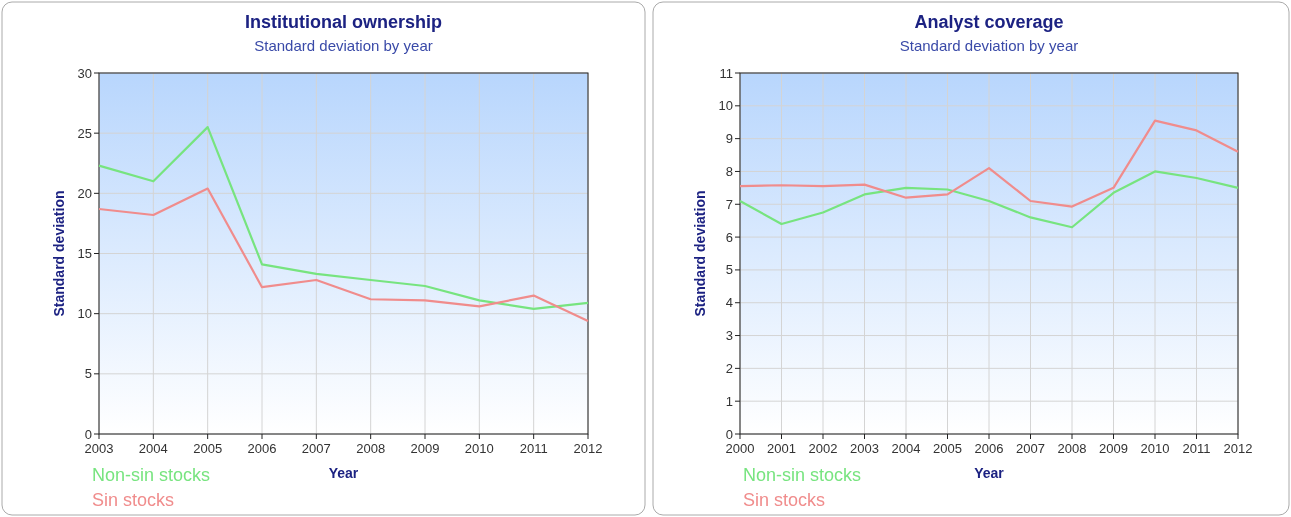  What do you see at coordinates (781, 448) in the screenshot?
I see `x-tick-label: 2001` at bounding box center [781, 448].